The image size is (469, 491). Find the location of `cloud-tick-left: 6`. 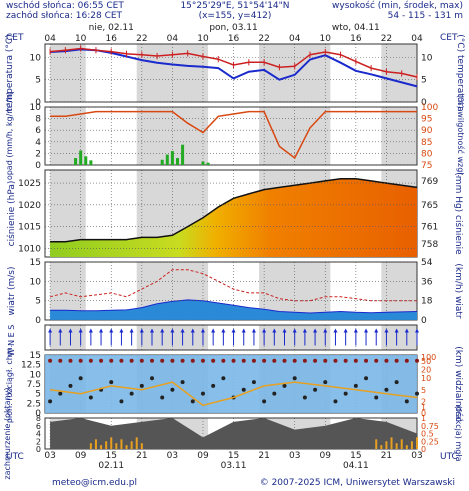

cloud-tick-left: 6 is located at coordinates (38, 426).